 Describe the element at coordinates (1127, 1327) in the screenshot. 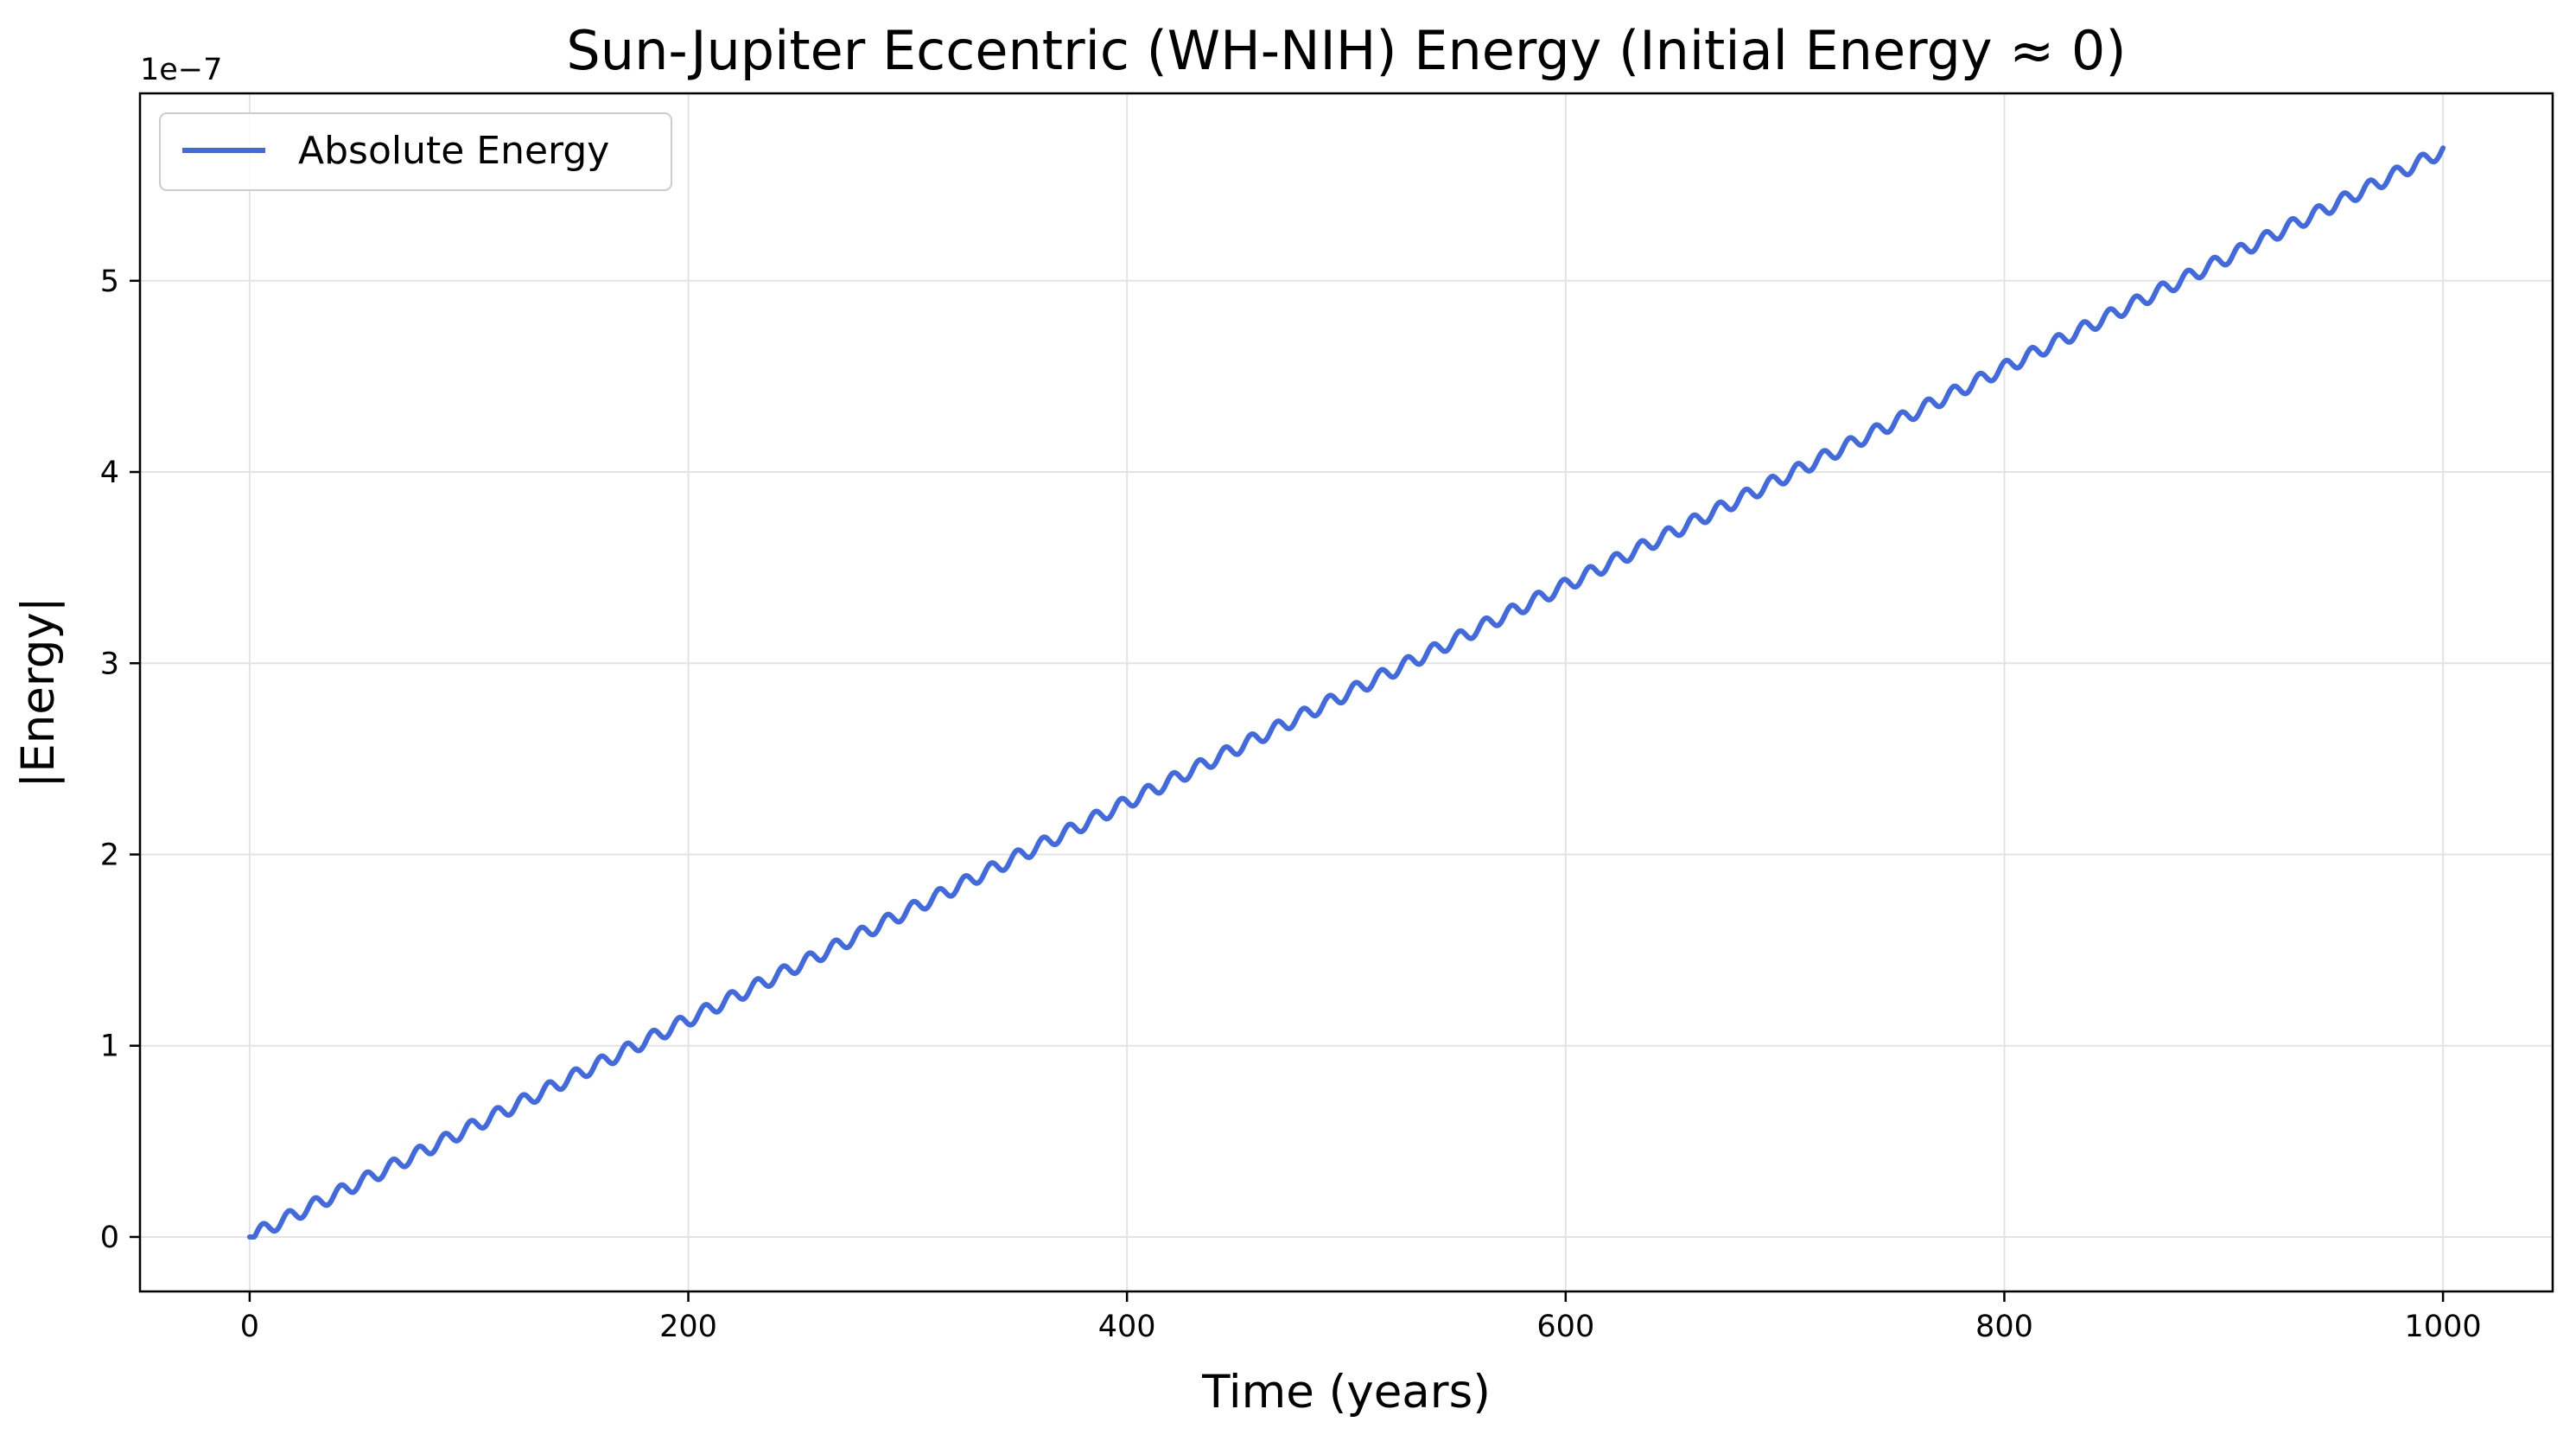

I see `x-tick-label: 400` at that location.